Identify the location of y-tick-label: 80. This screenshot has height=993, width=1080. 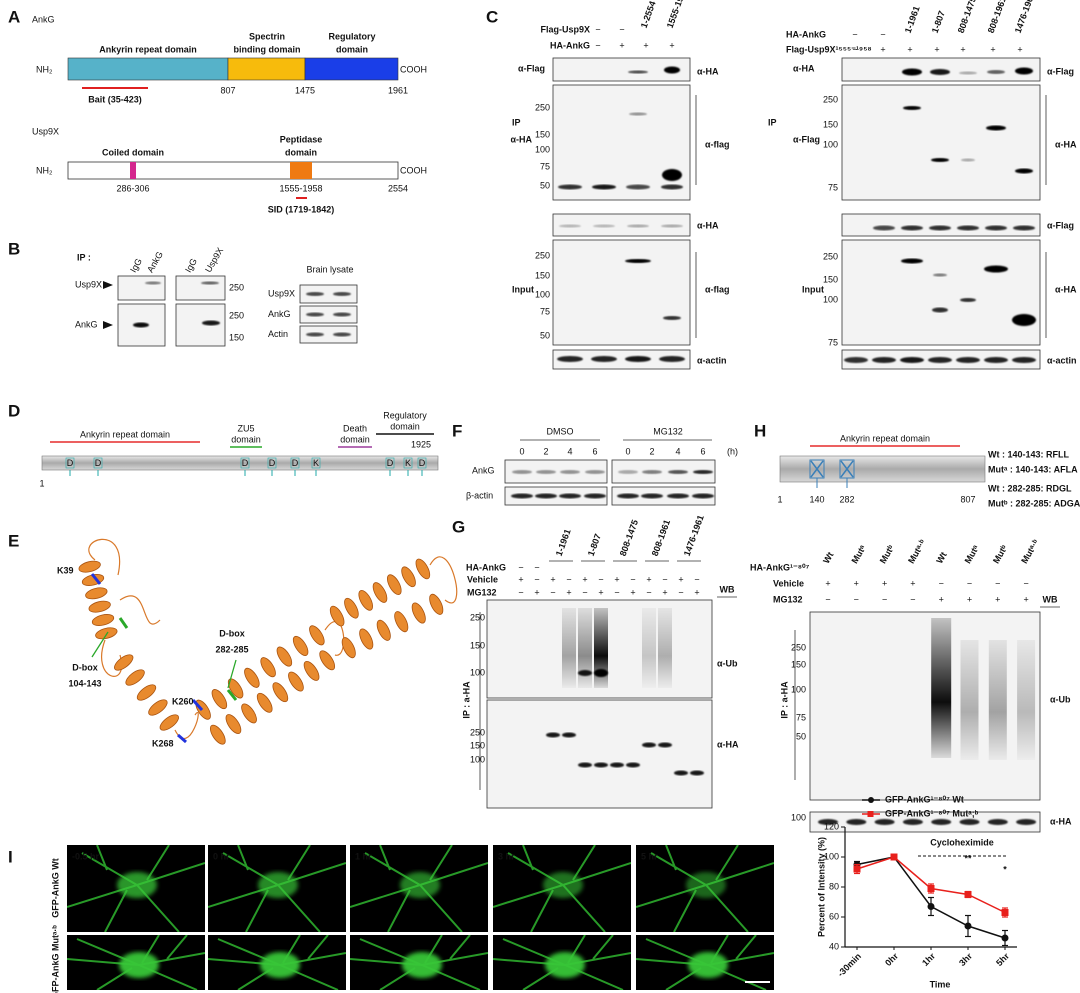
(834, 886).